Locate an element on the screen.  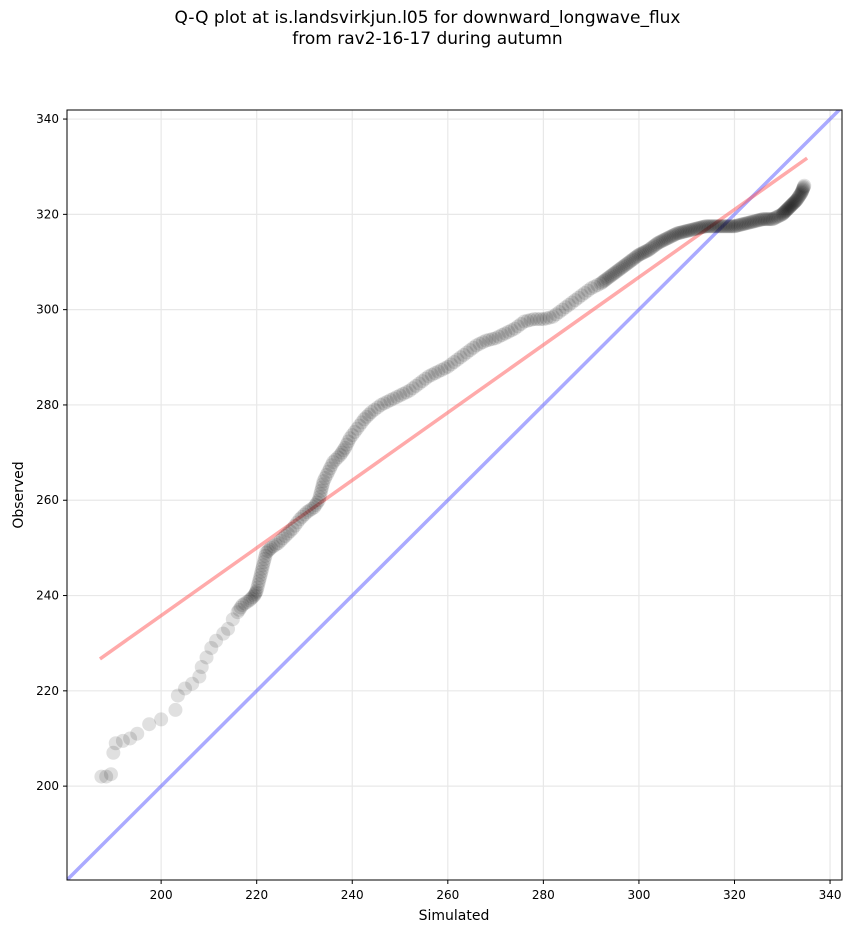
y-tick-label: 220 is located at coordinates (47, 691).